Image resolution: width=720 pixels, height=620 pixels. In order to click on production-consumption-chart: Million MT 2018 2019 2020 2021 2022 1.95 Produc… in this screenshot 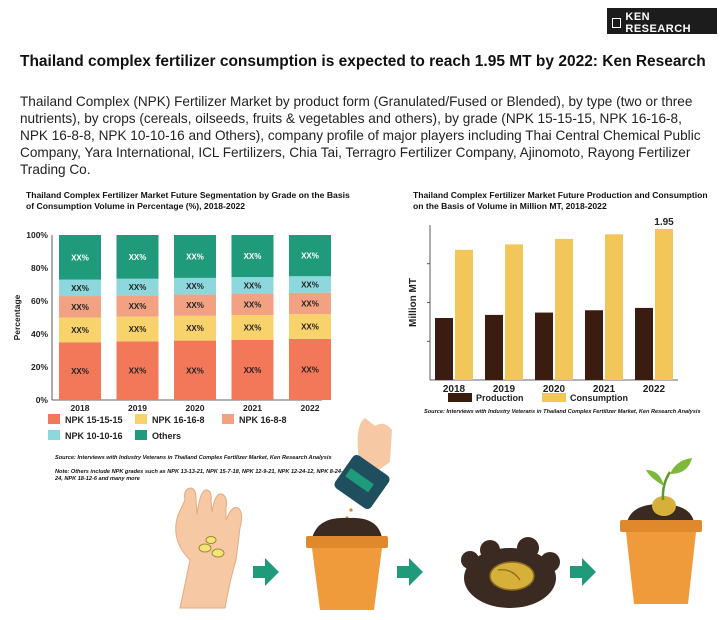, I will do `click(543, 310)`.